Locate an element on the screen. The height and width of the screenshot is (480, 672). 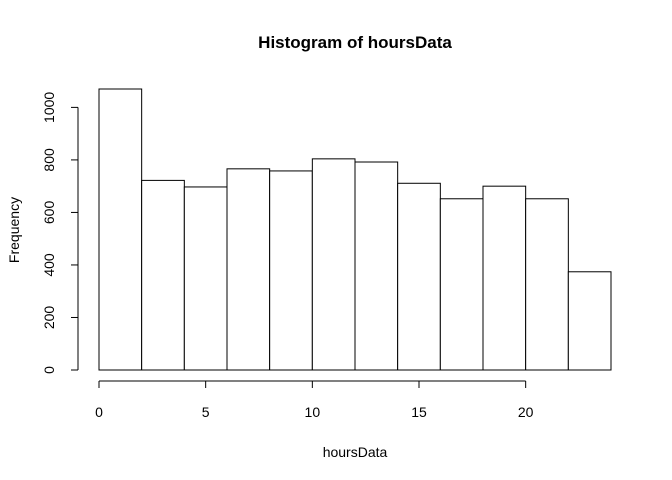
x-tick-label-20: 20 is located at coordinates (526, 412).